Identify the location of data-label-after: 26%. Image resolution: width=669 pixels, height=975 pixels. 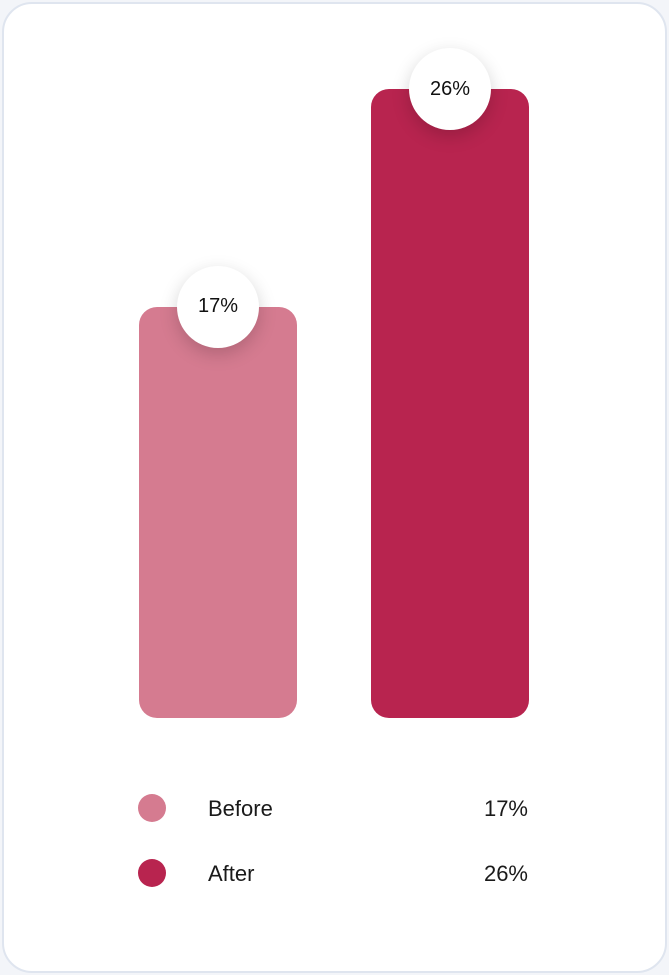
(450, 89).